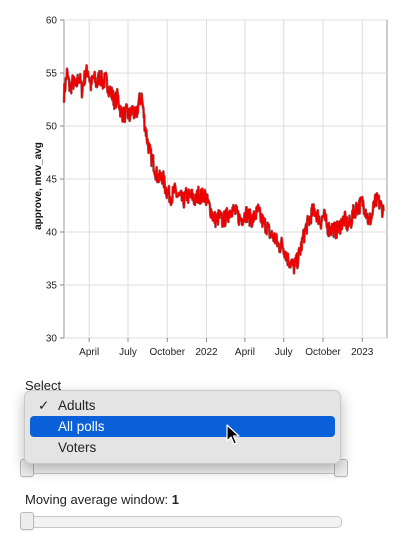 This screenshot has height=550, width=416. Describe the element at coordinates (77, 447) in the screenshot. I see `option-label: Voters` at that location.